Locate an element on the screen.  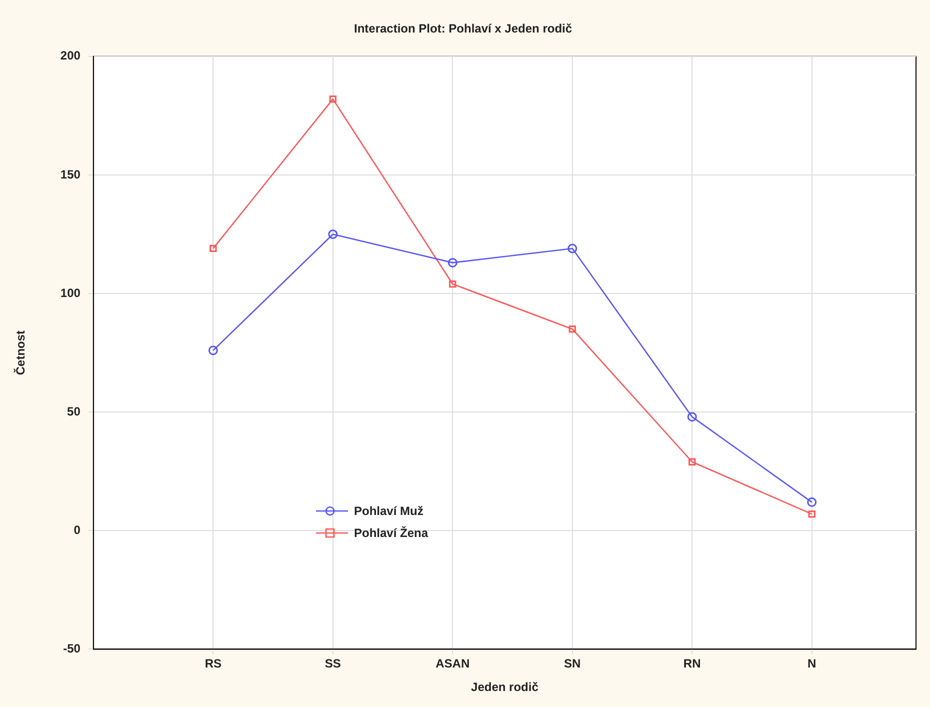
x-tick-label: SS is located at coordinates (332, 663).